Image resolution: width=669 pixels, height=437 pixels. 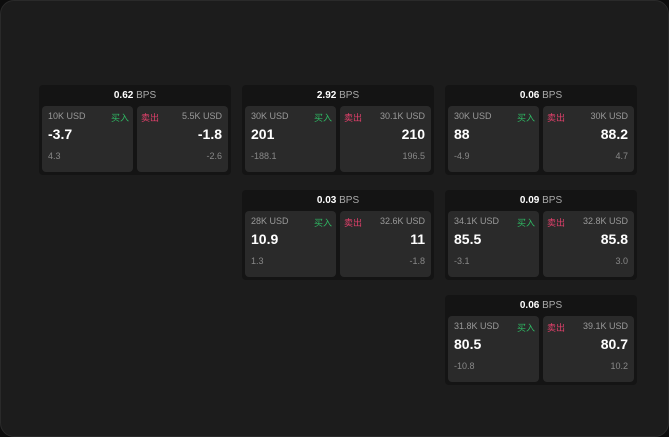 I want to click on buy-change: -10.8, so click(x=464, y=366).